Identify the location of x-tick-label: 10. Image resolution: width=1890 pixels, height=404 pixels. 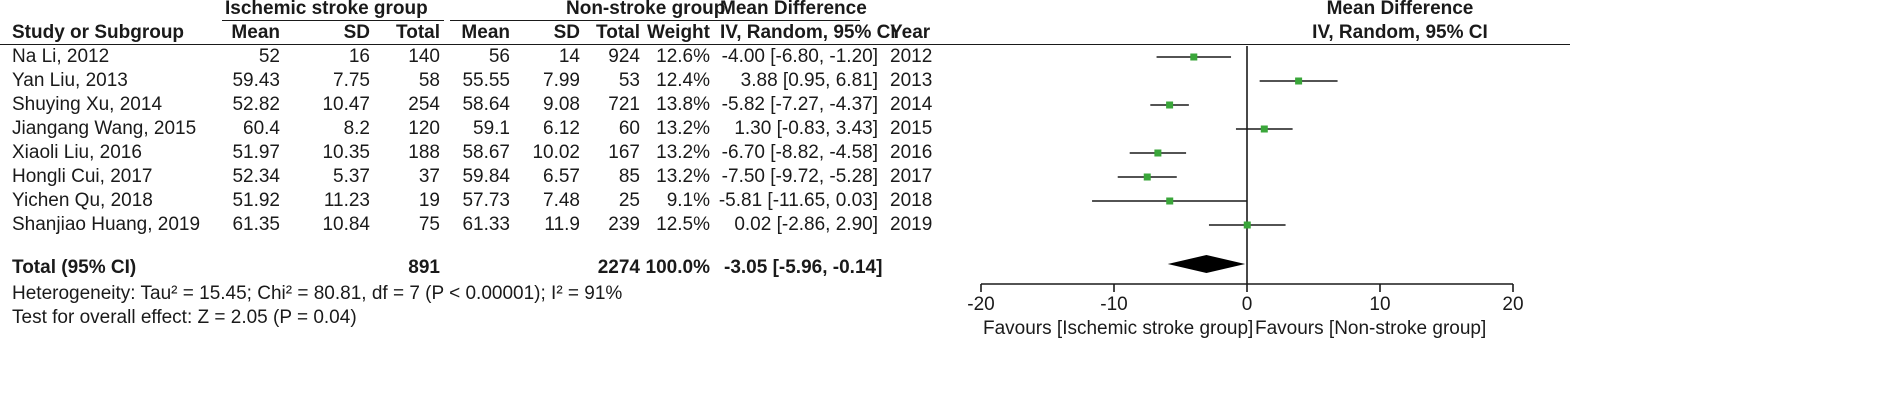
(1379, 304).